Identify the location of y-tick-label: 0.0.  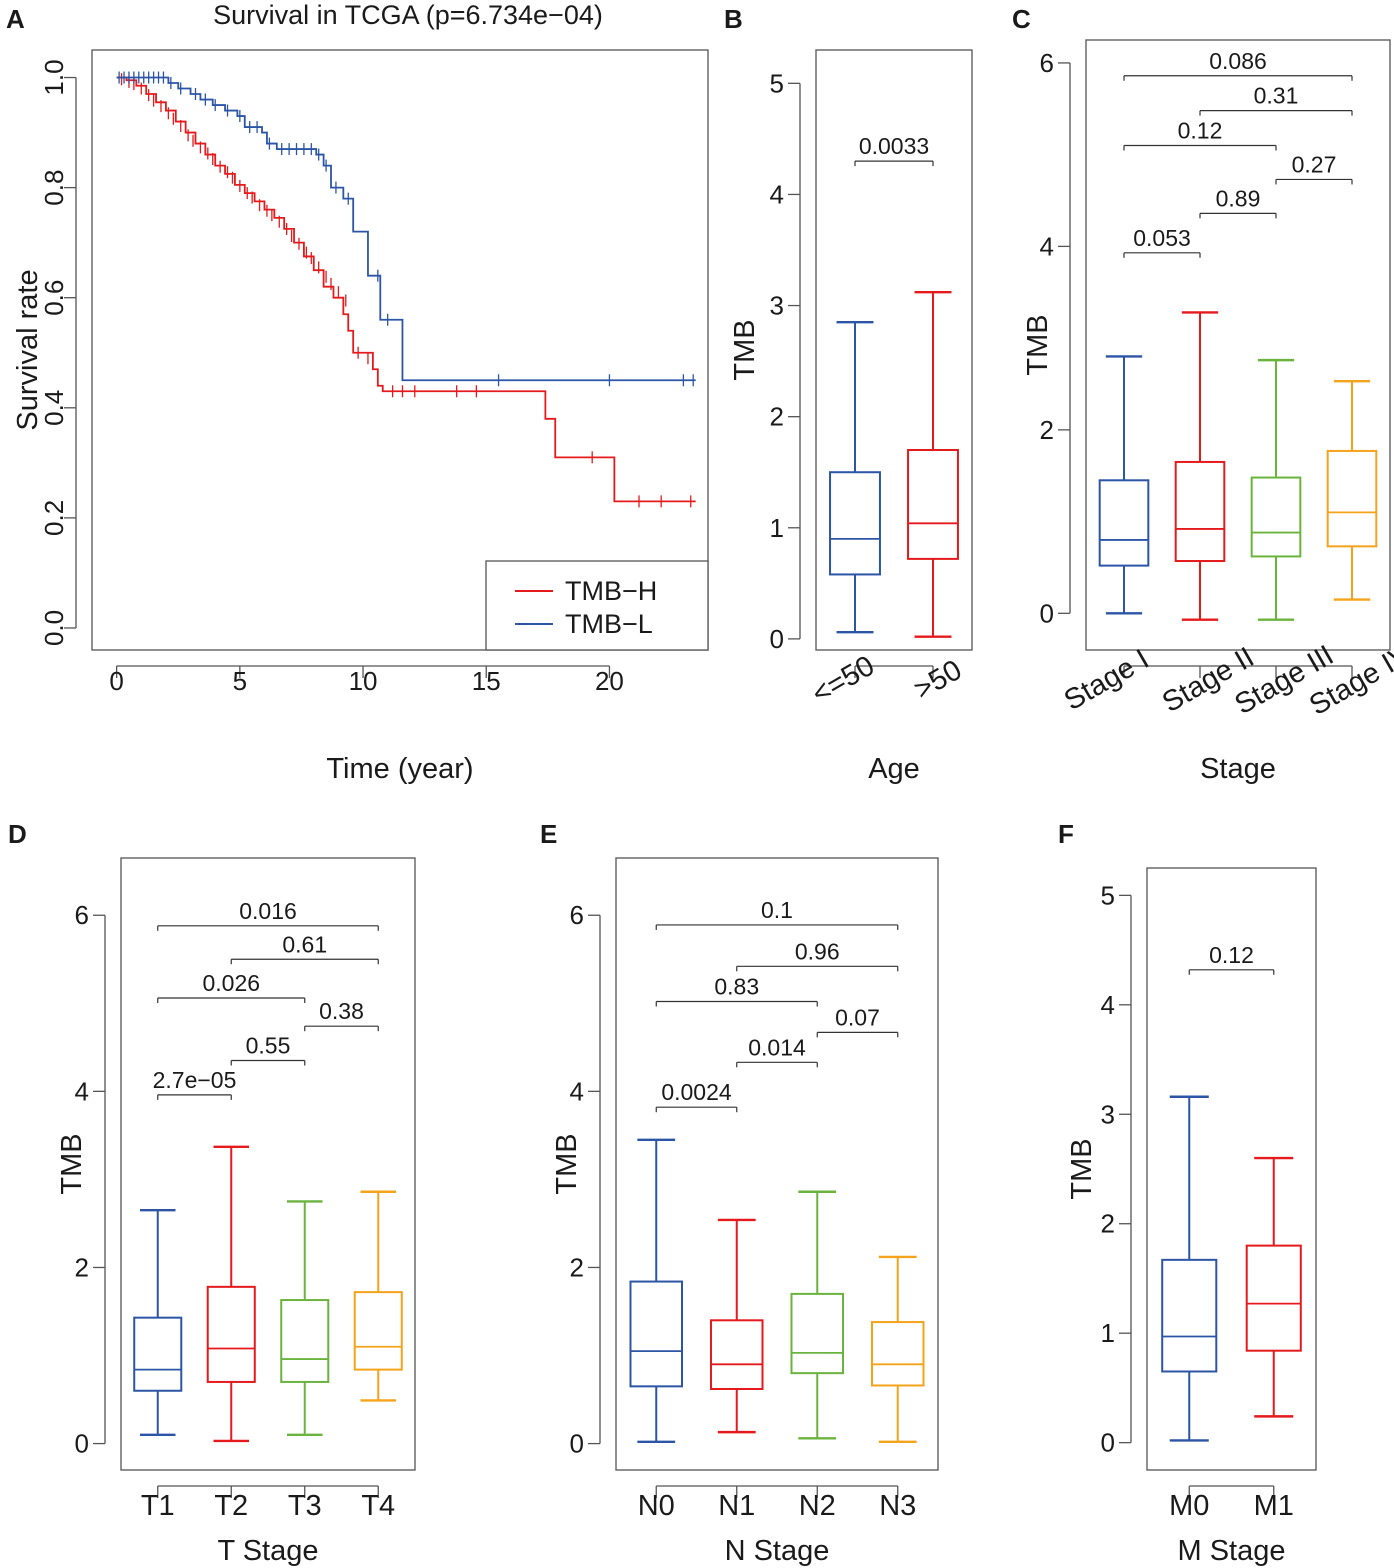
(54, 628).